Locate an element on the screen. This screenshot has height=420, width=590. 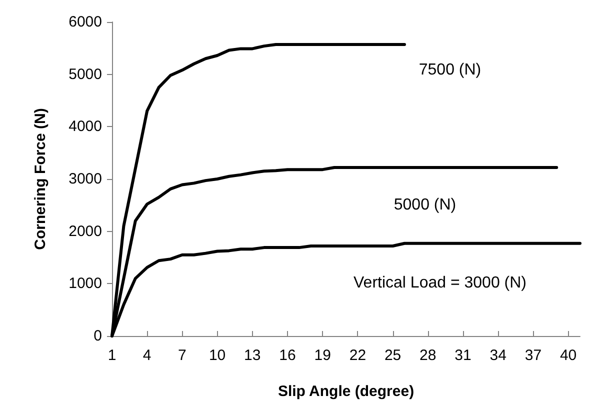
x-tick-label: 40 is located at coordinates (568, 355).